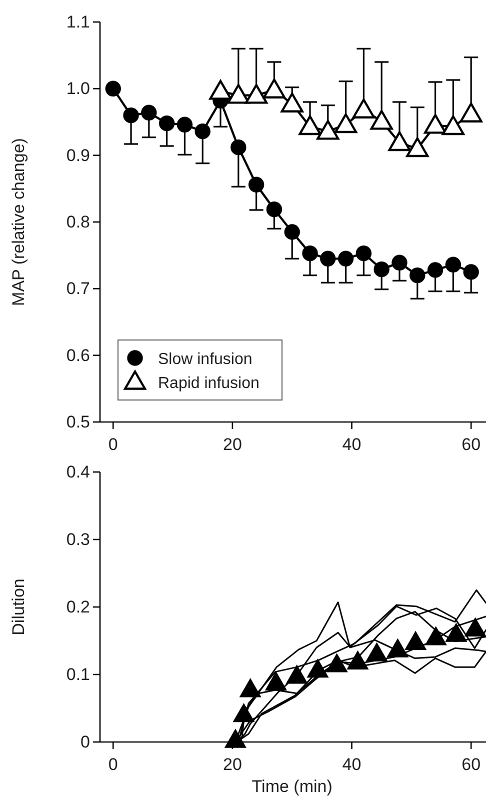 This screenshot has height=798, width=486. Describe the element at coordinates (85, 742) in the screenshot. I see `y-tick-label: 0` at that location.